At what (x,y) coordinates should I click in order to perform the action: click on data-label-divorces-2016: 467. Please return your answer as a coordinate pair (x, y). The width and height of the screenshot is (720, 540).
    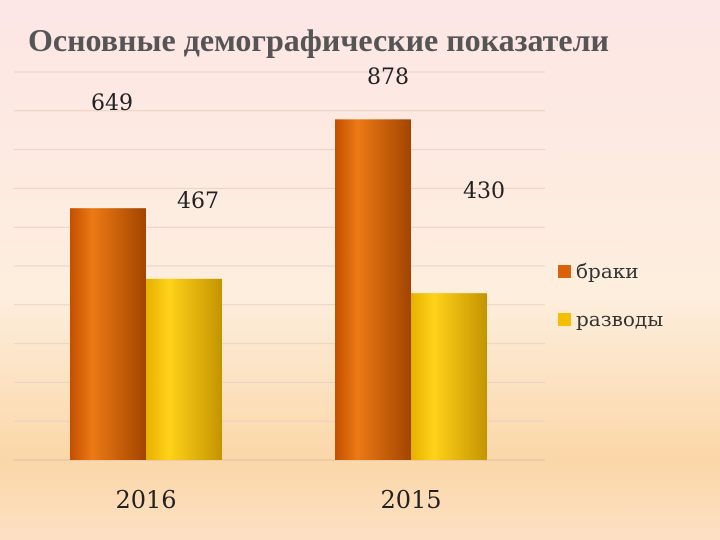
    Looking at the image, I should click on (198, 201).